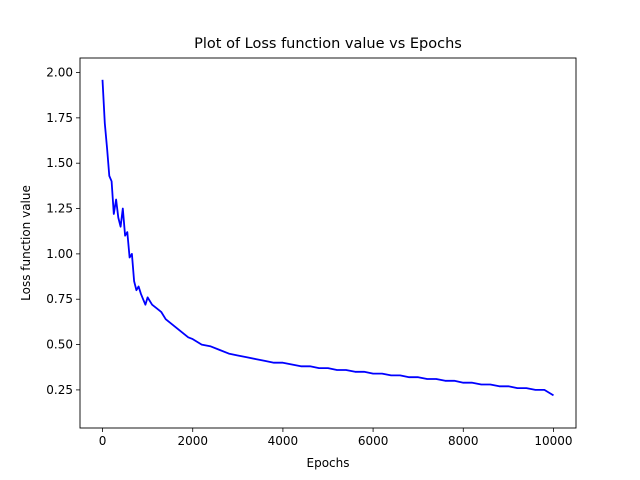 This screenshot has height=480, width=640. I want to click on x-tick-label: 2000, so click(192, 441).